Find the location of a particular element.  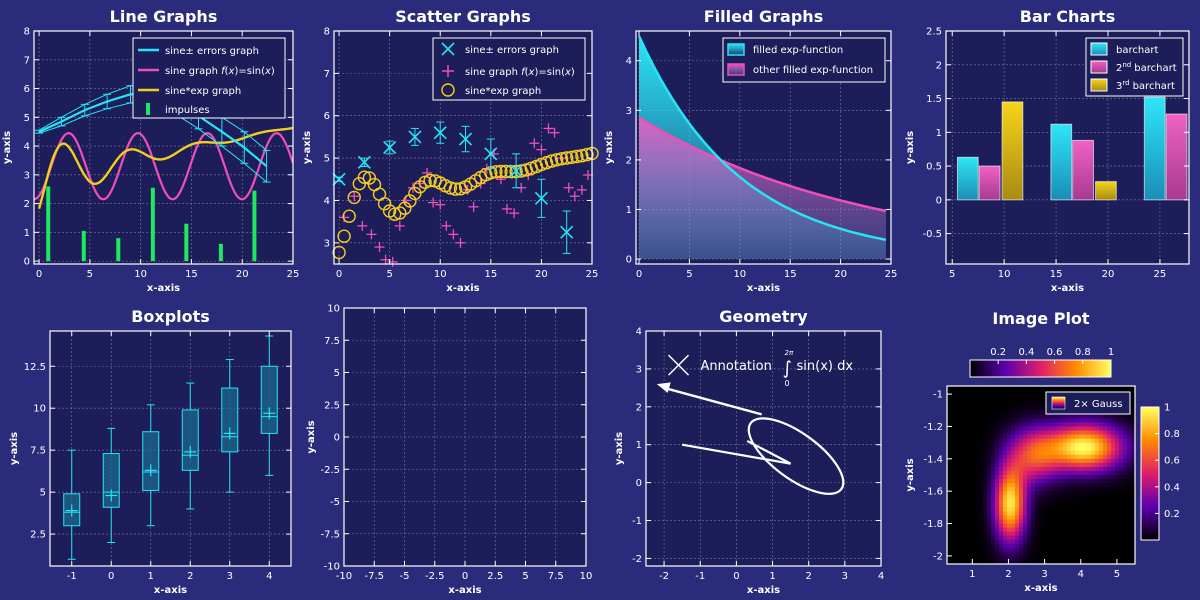

y-tick-label: -2 is located at coordinates (938, 556).